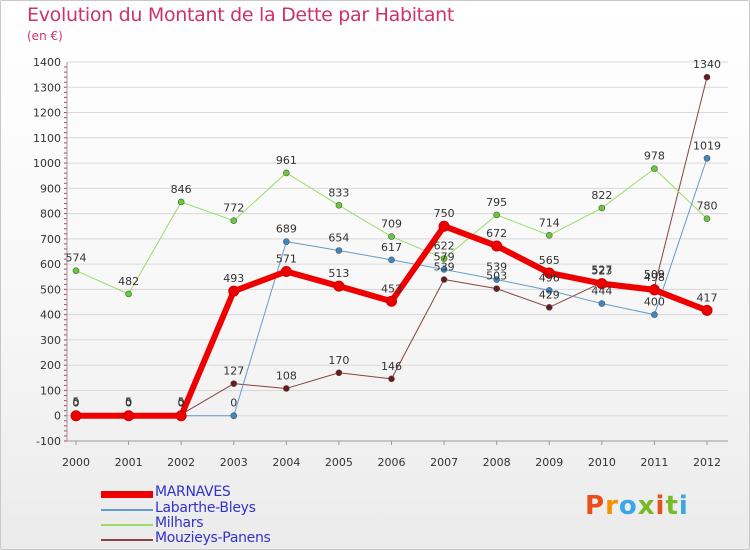  I want to click on proxiti-logo: Proxiti, so click(637, 506).